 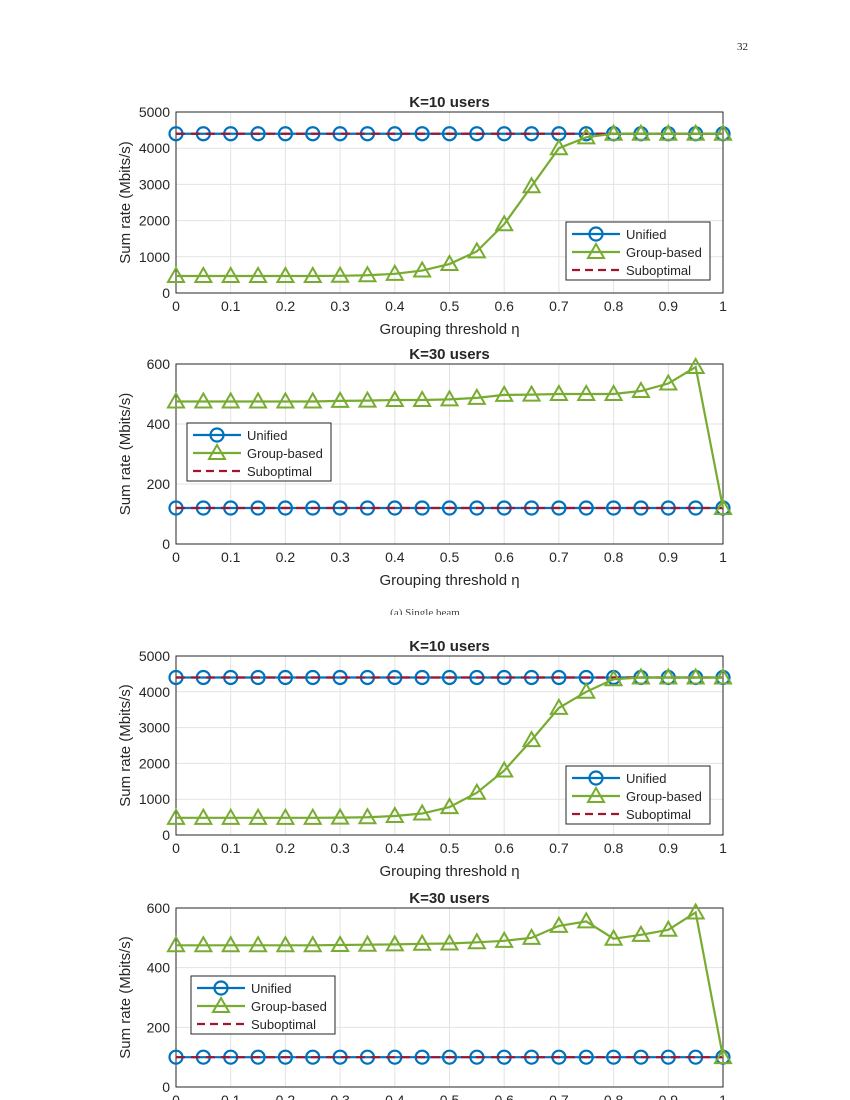 I want to click on x-tick-label: 0.7, so click(x=559, y=306).